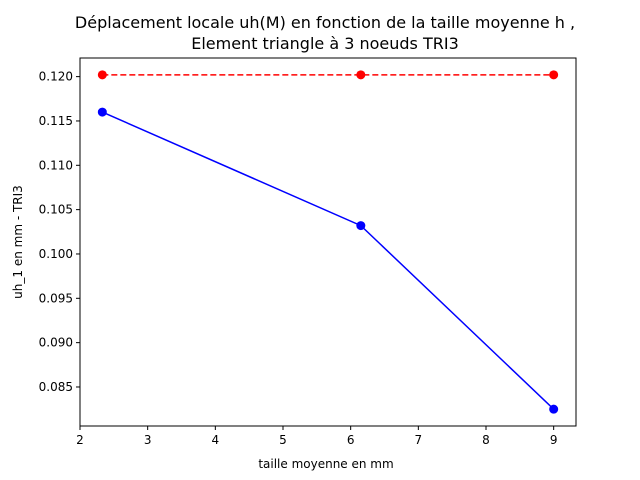 This screenshot has width=640, height=480. I want to click on y-tick-label: 0.120, so click(56, 77).